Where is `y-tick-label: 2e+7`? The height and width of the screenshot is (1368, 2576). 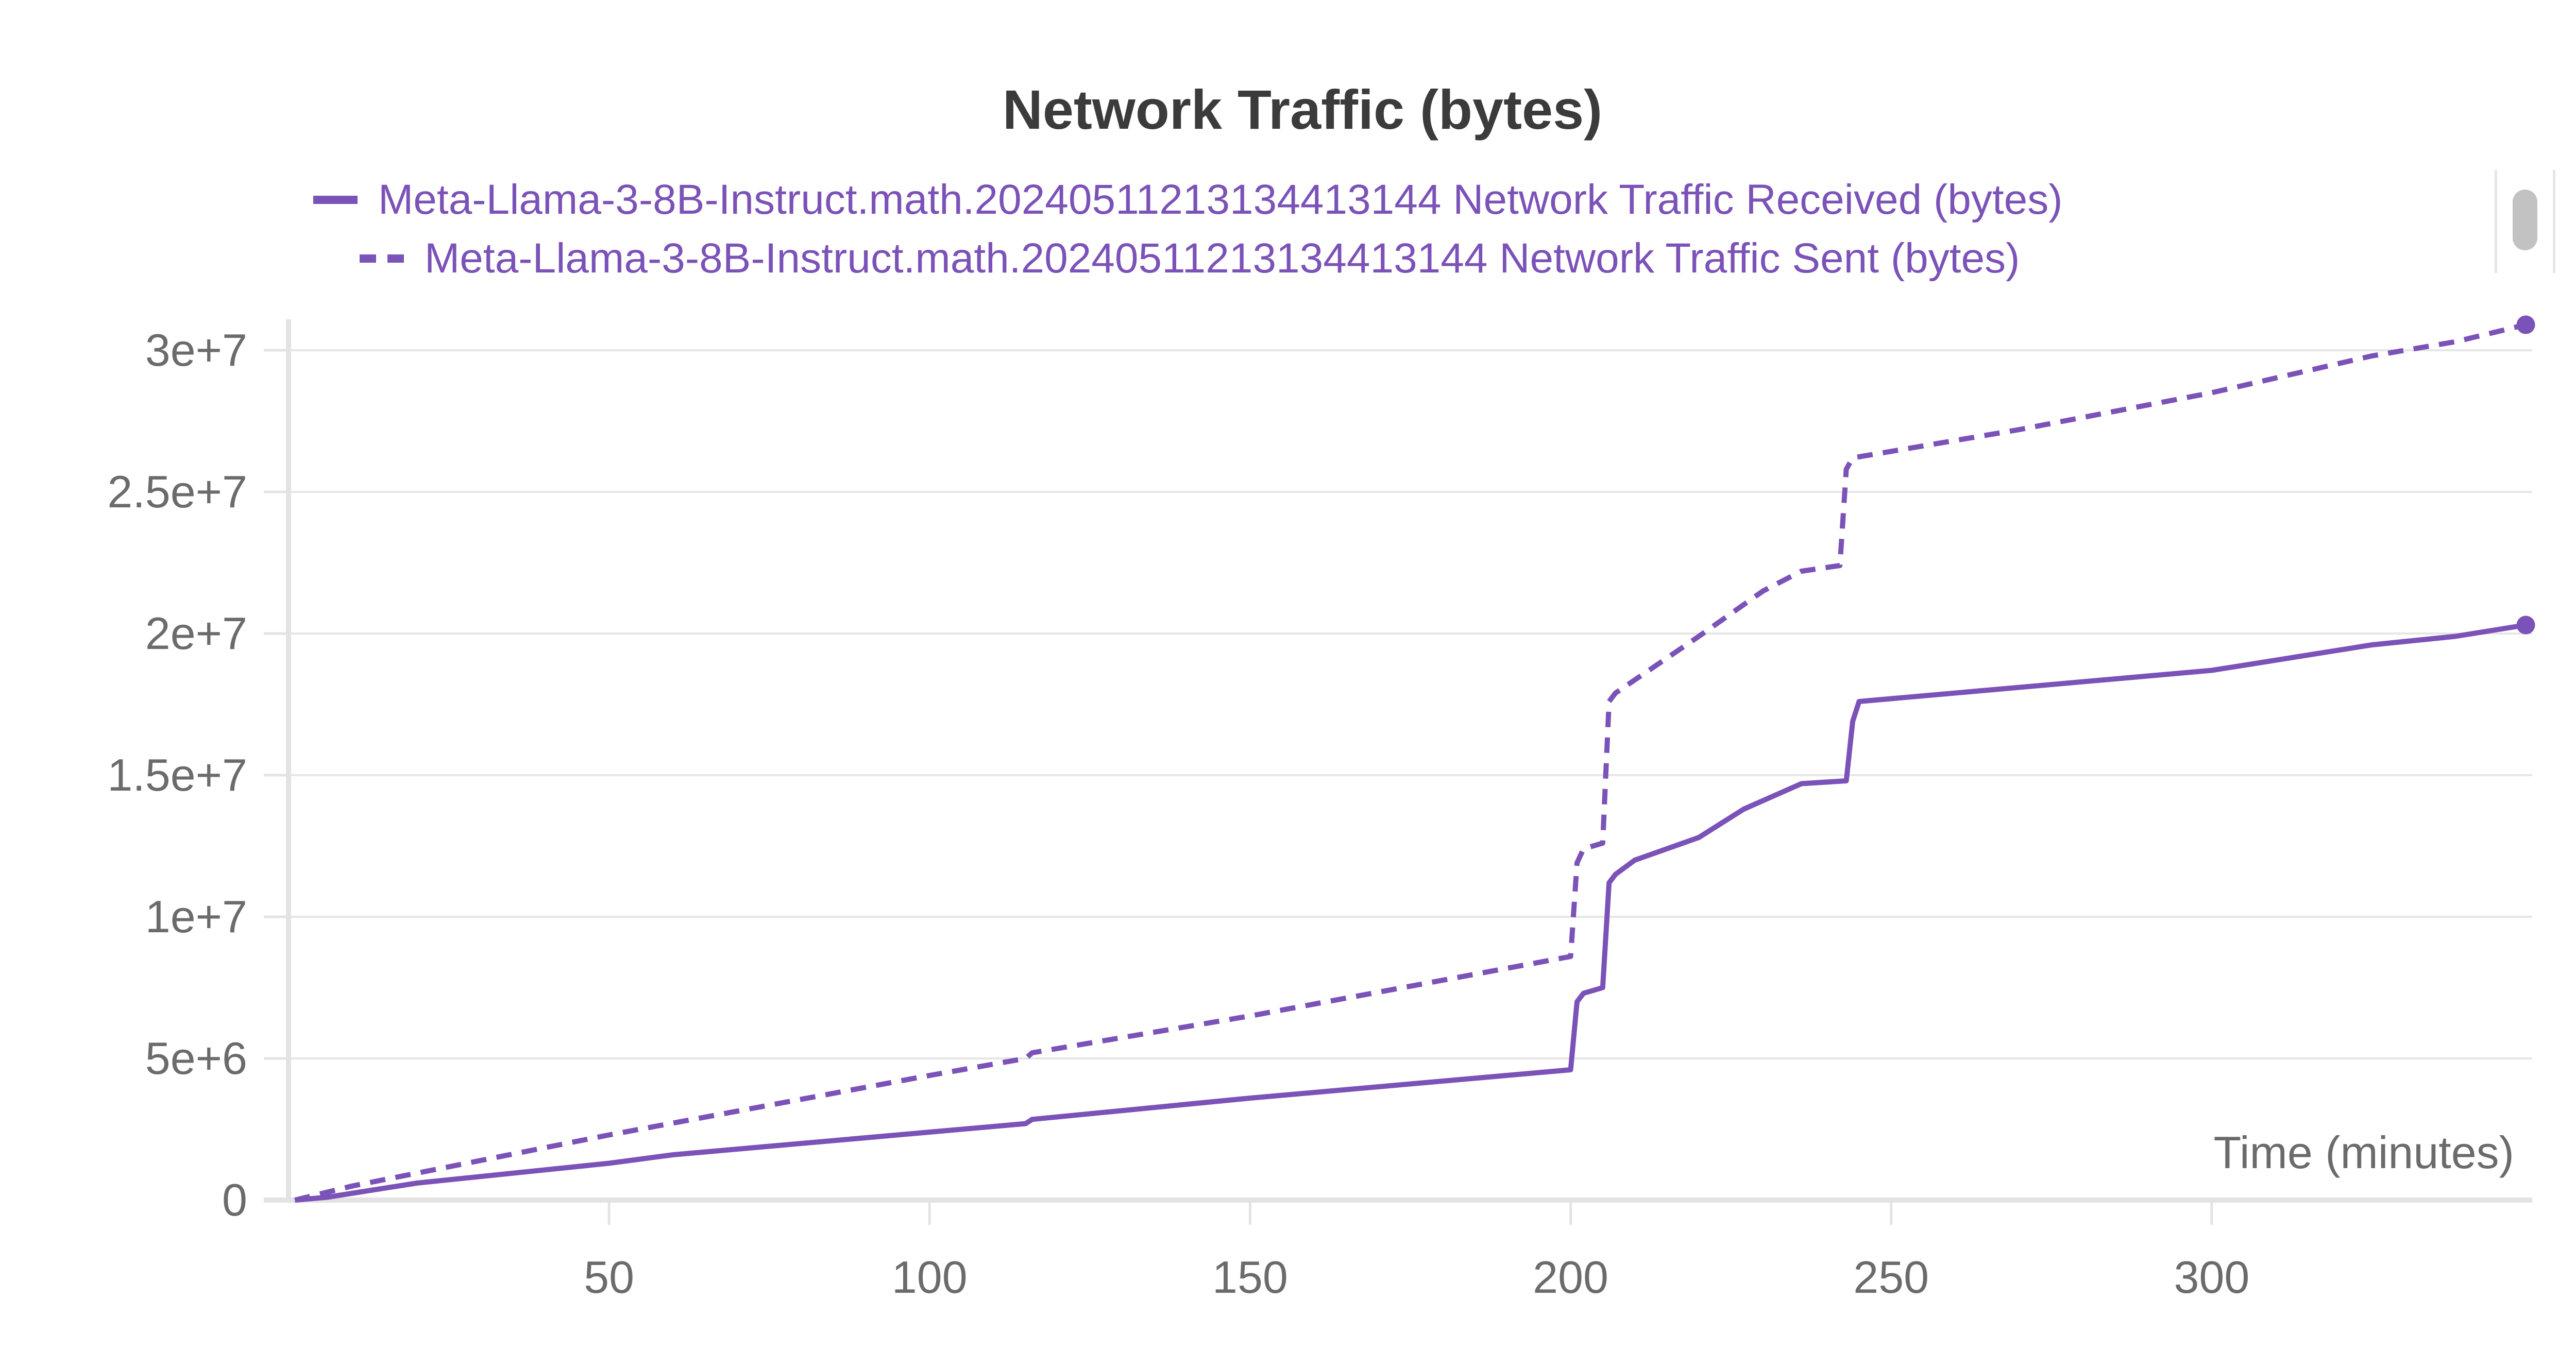
y-tick-label: 2e+7 is located at coordinates (196, 633).